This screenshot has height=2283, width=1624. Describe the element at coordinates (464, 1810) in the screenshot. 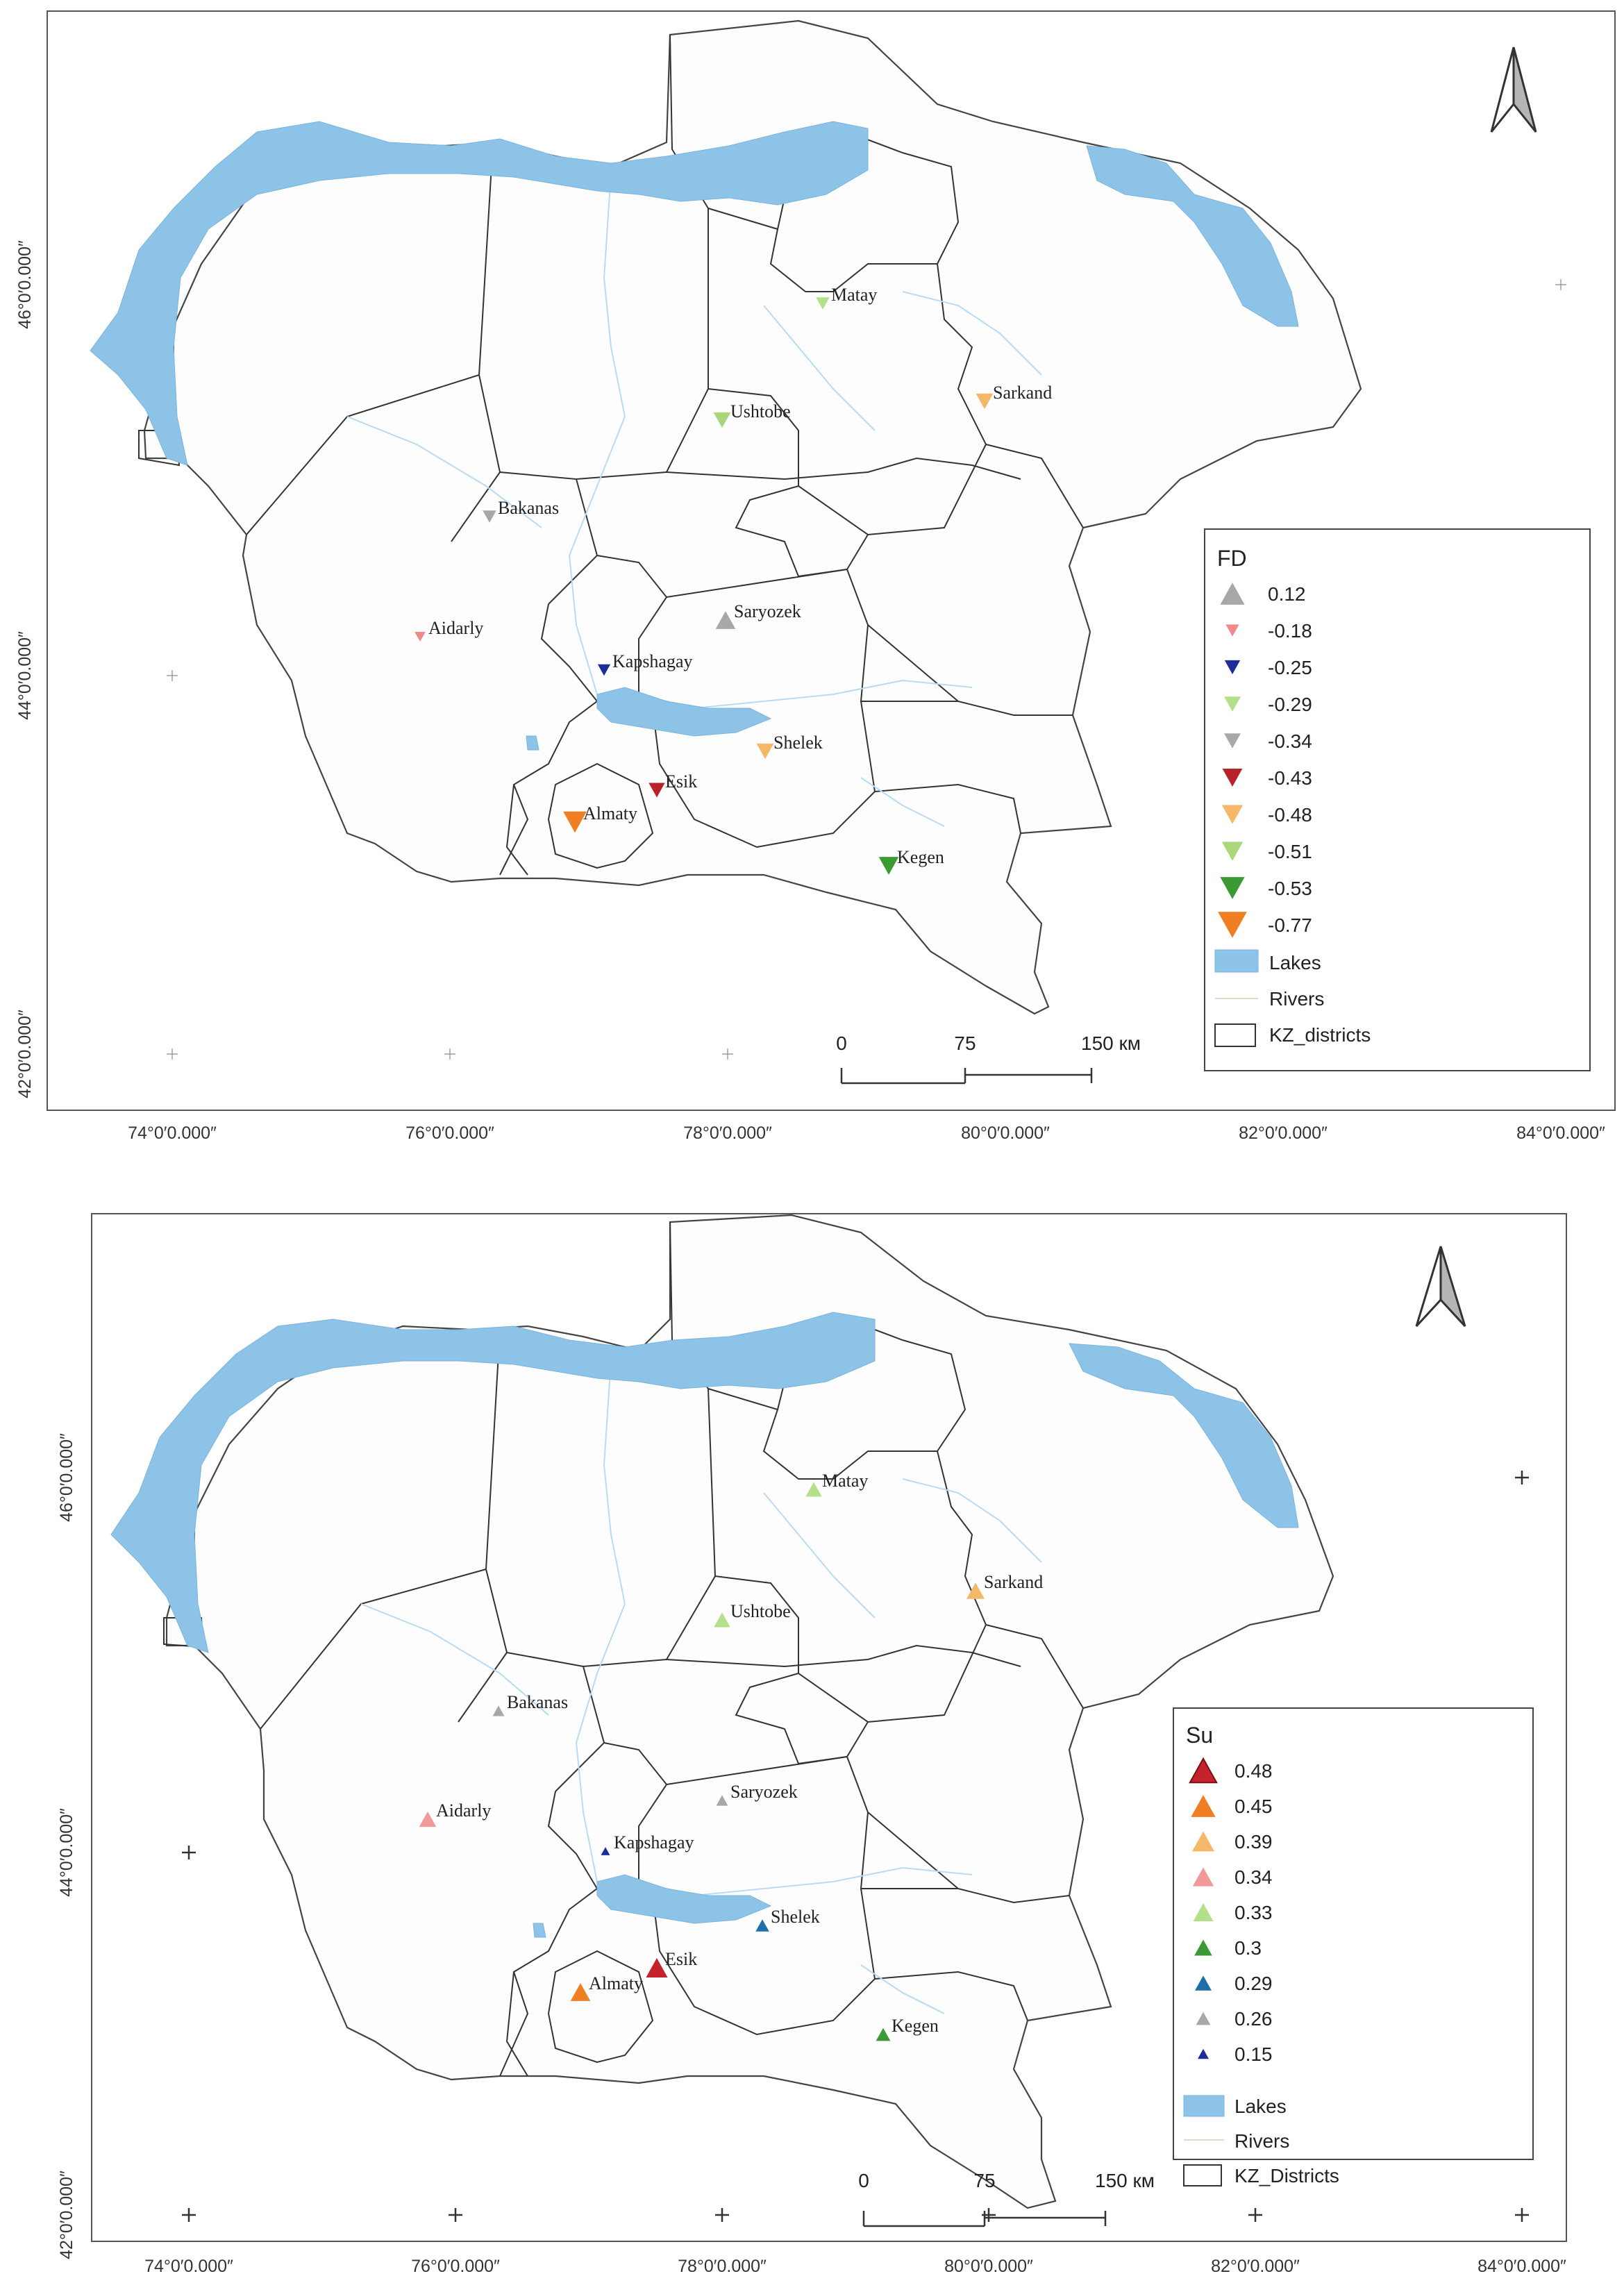

I see `station-label-aidarly: Aidarly` at that location.